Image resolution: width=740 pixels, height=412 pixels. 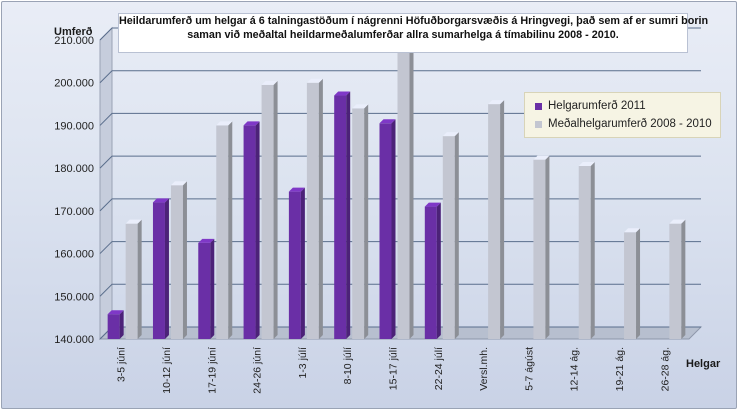 I want to click on plot-side-wall, so click(x=106, y=183).